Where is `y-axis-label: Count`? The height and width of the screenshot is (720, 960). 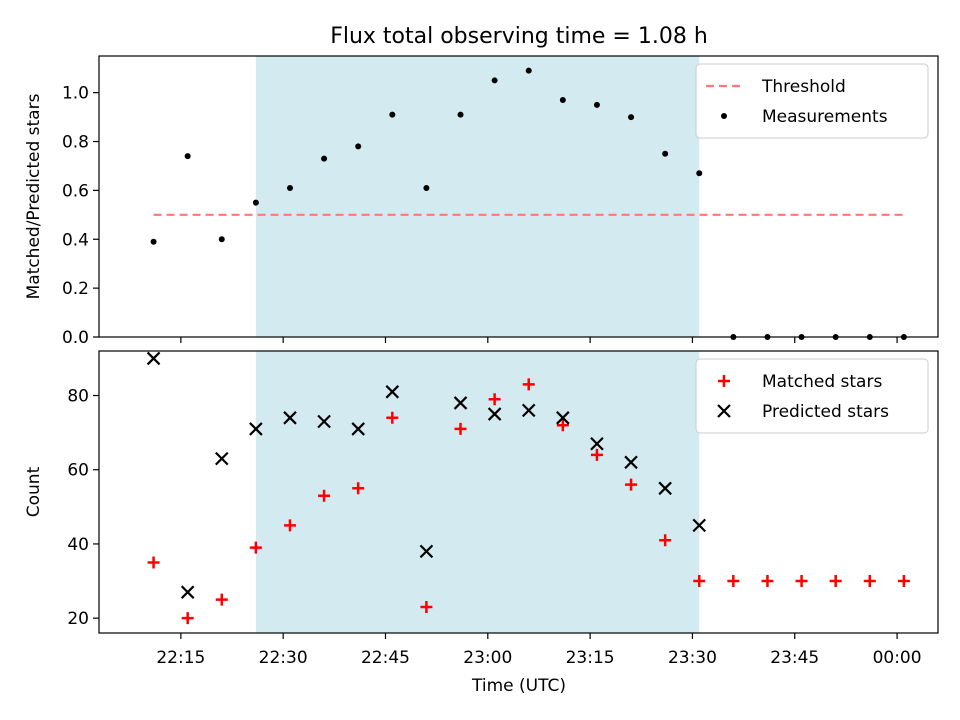
y-axis-label: Count is located at coordinates (34, 491).